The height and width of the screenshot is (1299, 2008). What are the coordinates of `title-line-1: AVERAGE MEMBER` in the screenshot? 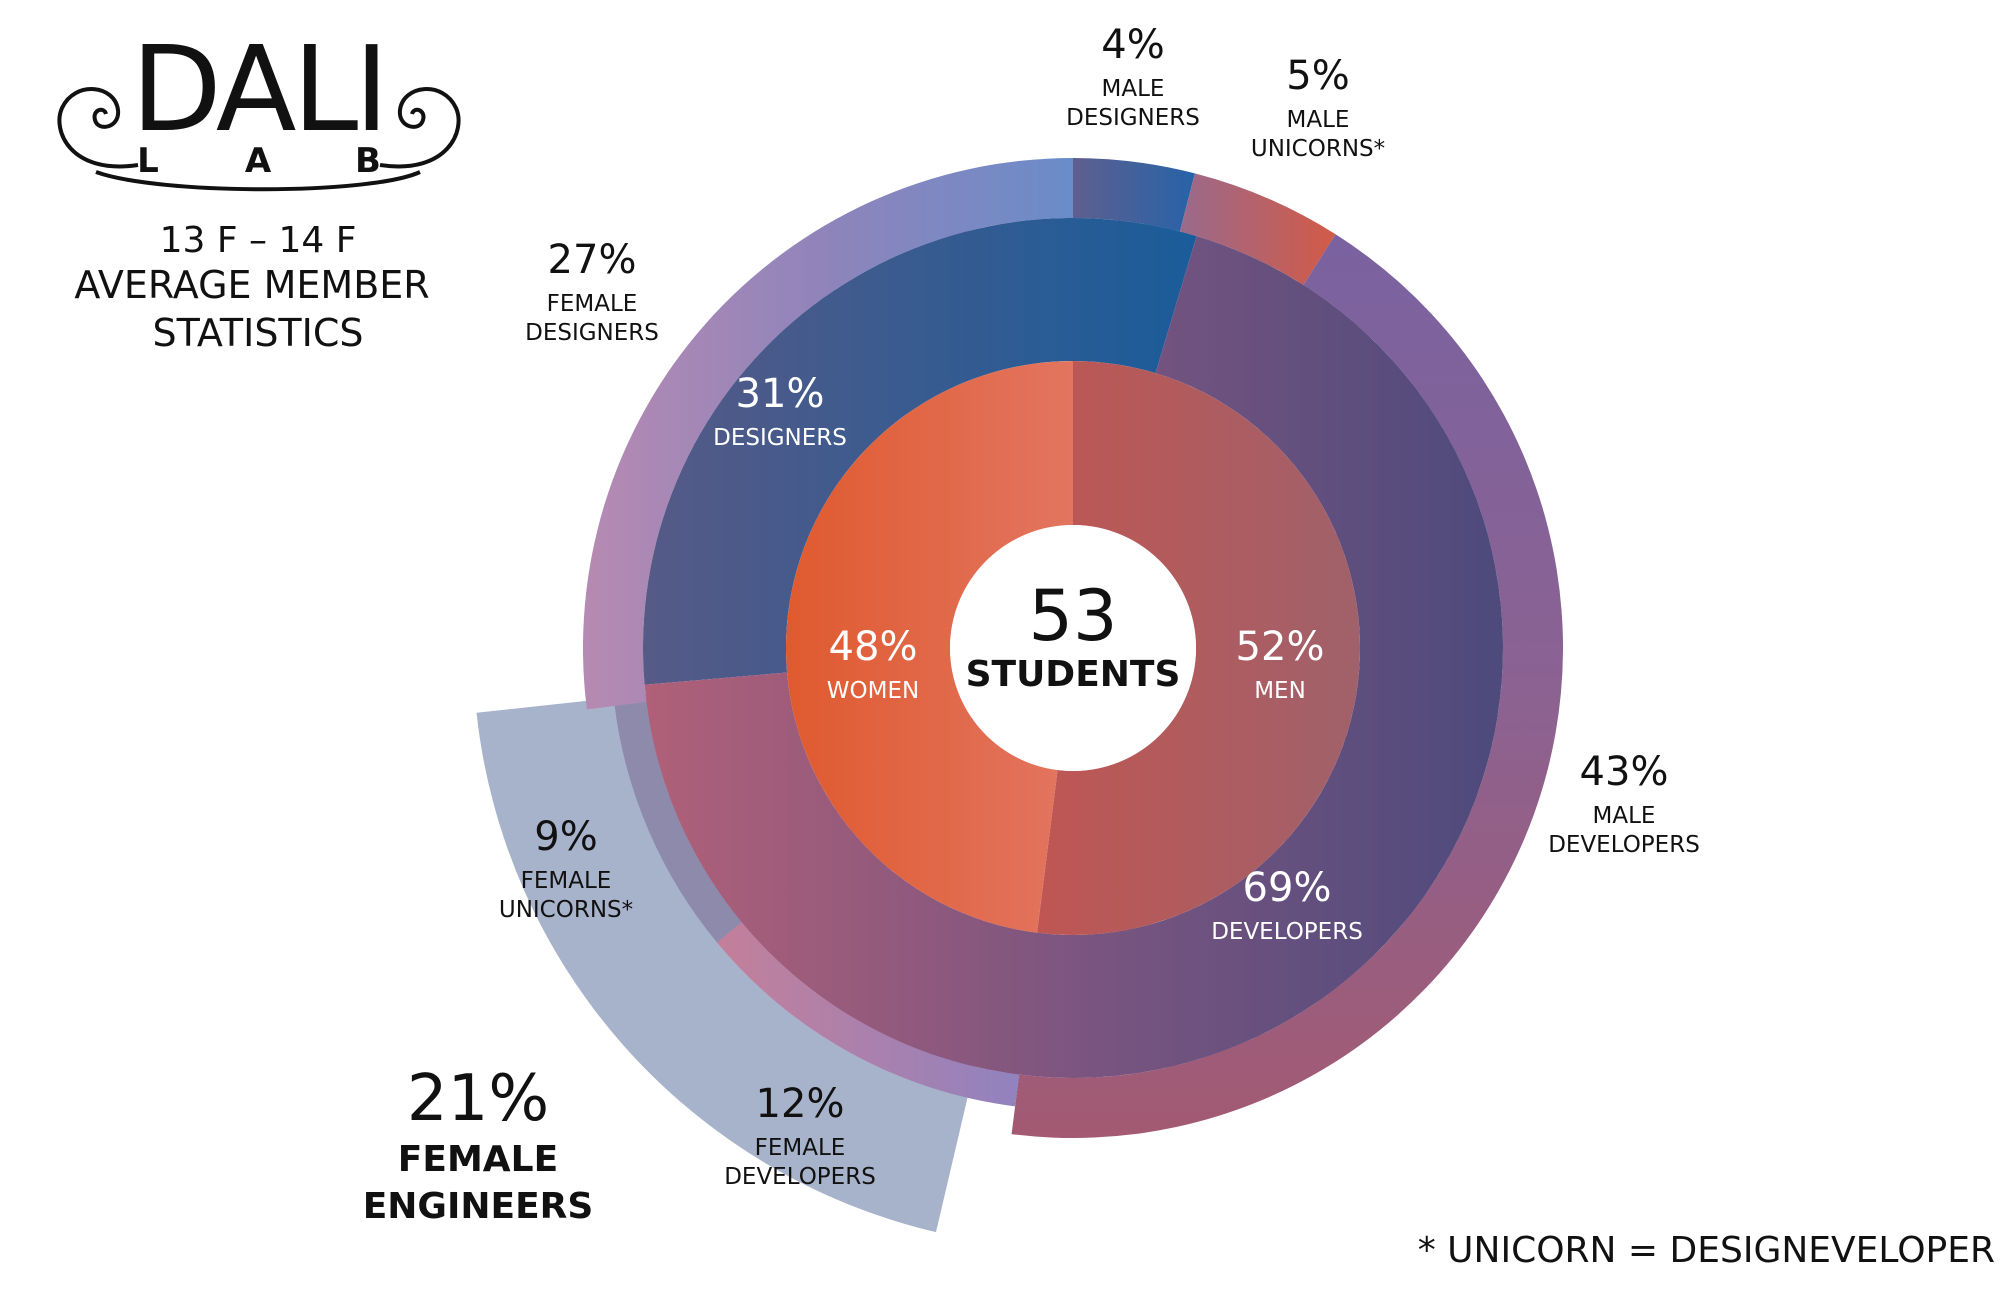 It's located at (251, 285).